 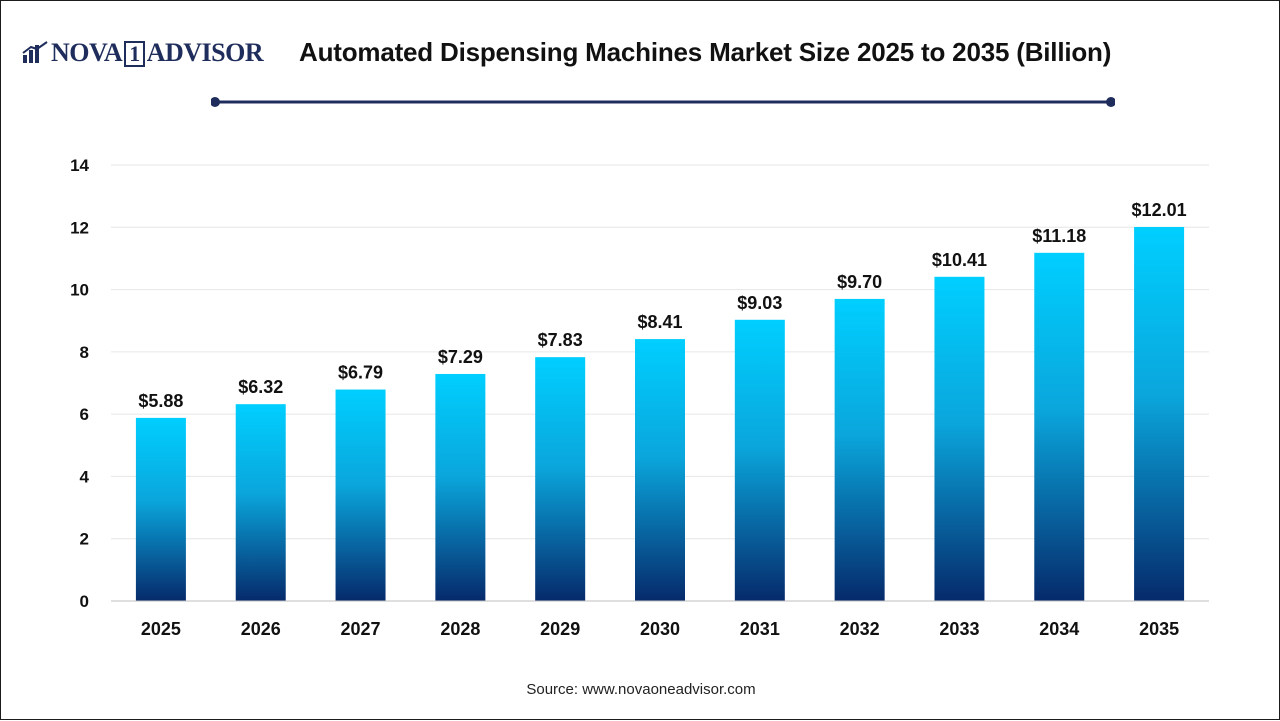 What do you see at coordinates (134, 54) in the screenshot?
I see `logo-text-one: 1` at bounding box center [134, 54].